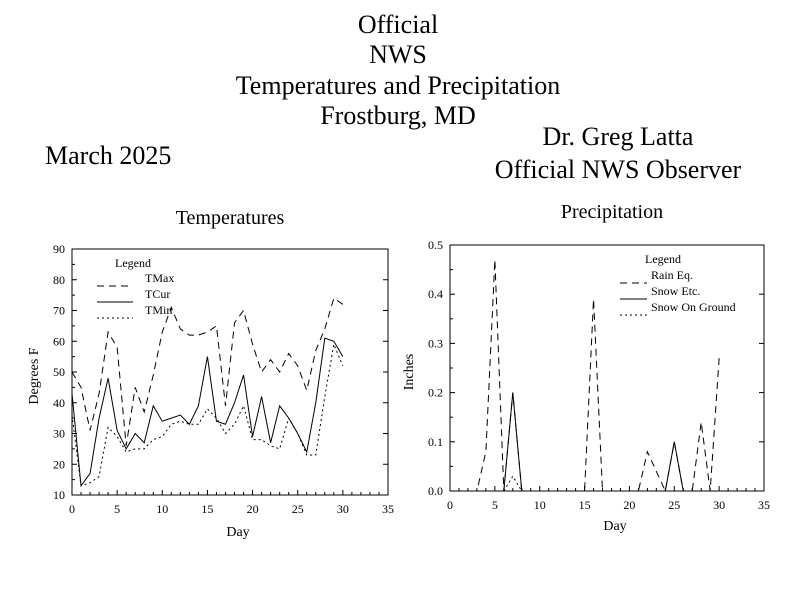  I want to click on chart1-xlabel: Day, so click(237, 532).